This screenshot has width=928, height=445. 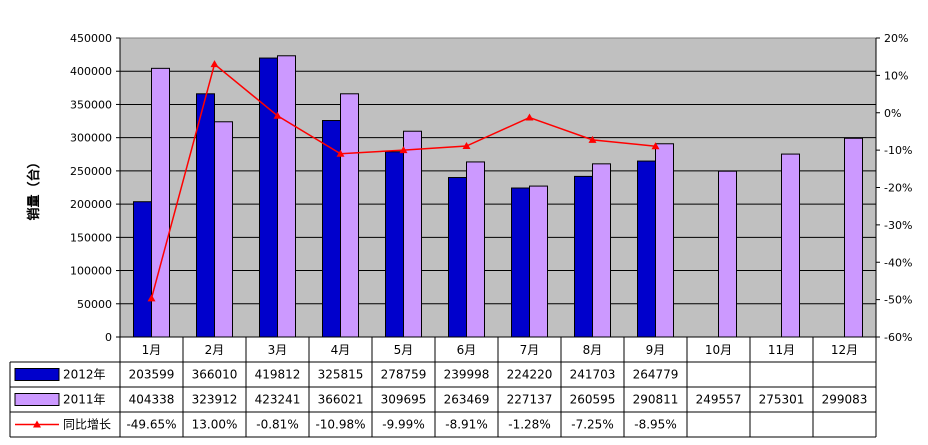 I want to click on table-cell-value: 275301, so click(x=782, y=400).